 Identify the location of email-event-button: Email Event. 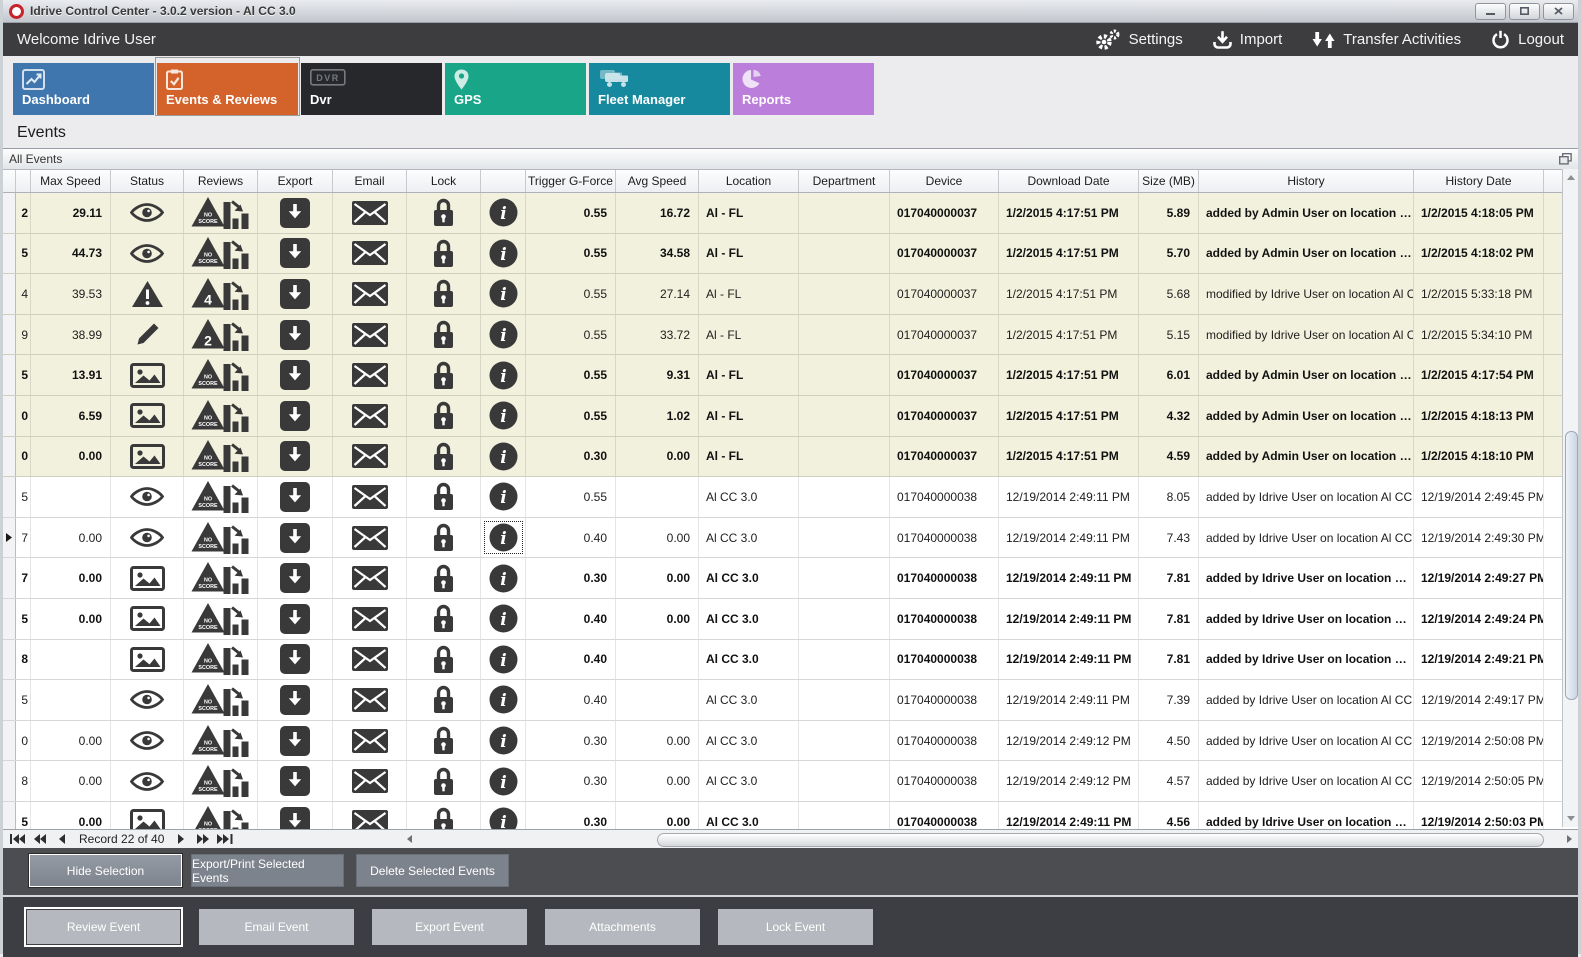
(276, 927).